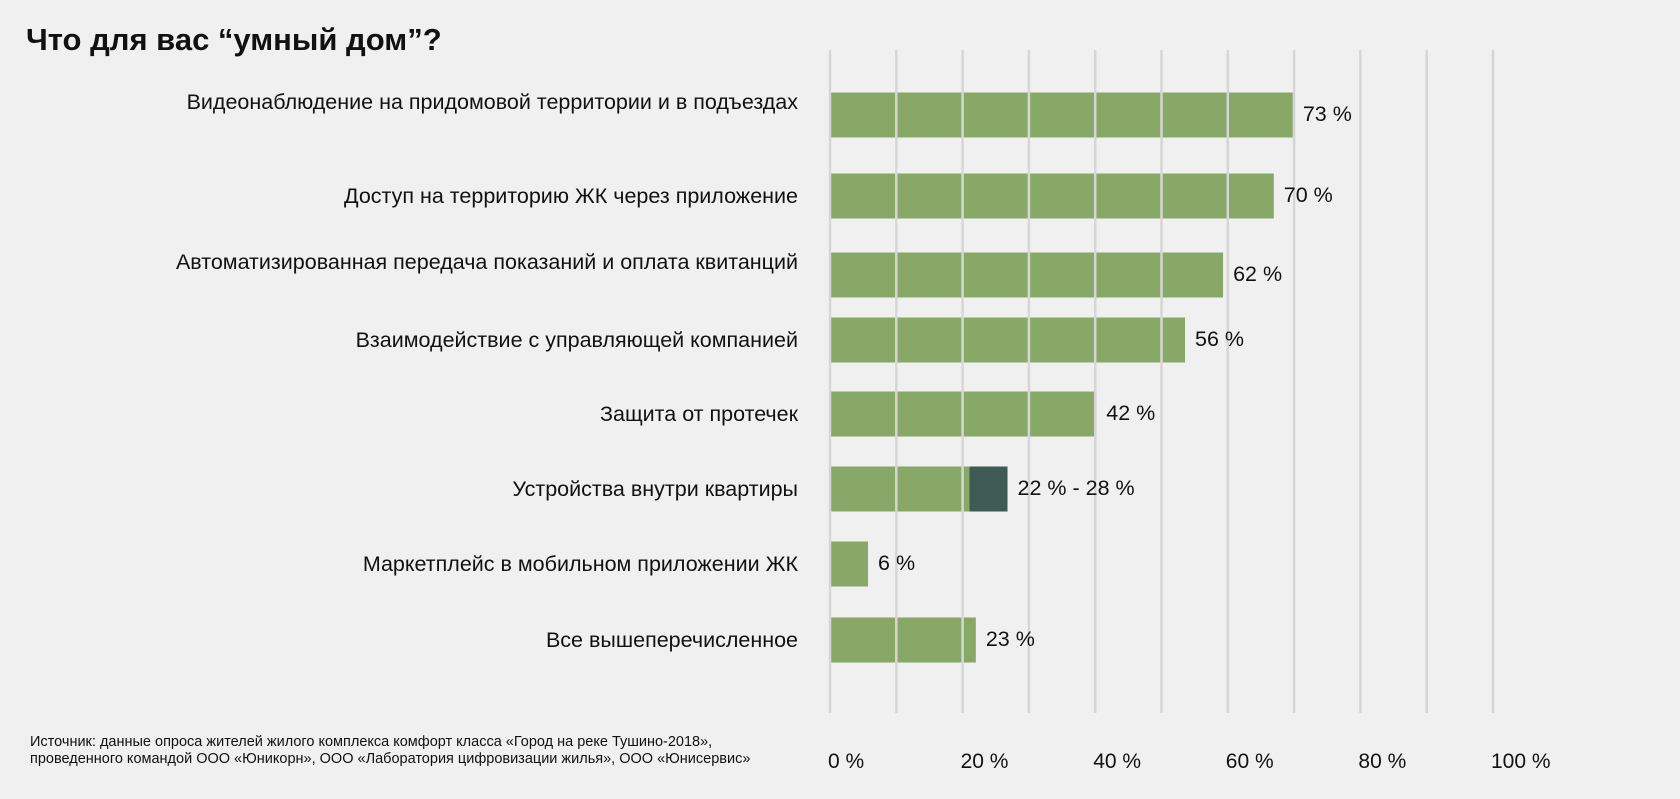  I want to click on x-tick-label: 100 %, so click(1521, 761).